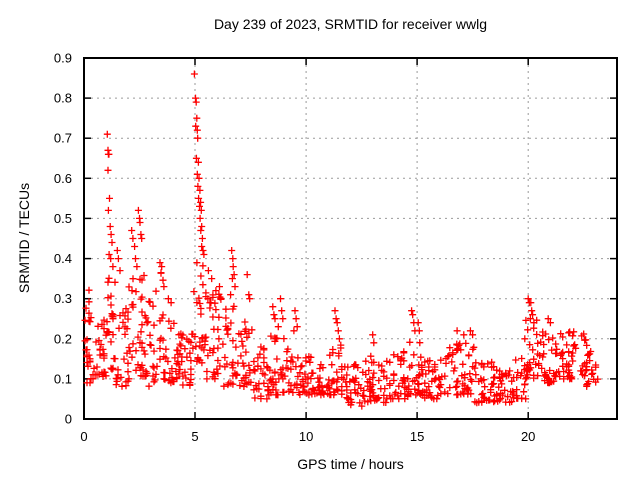 Image resolution: width=640 pixels, height=480 pixels. Describe the element at coordinates (63, 218) in the screenshot. I see `y-tick-label: 0.5` at that location.